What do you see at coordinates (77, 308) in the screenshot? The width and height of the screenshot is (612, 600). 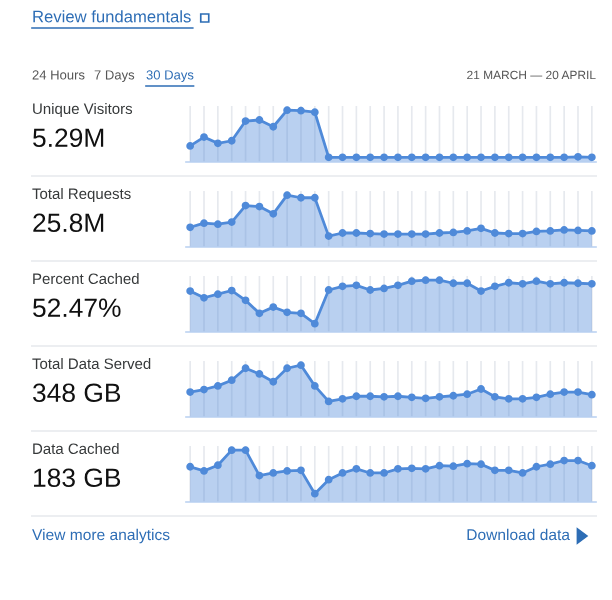 I see `text: 52.47%` at bounding box center [77, 308].